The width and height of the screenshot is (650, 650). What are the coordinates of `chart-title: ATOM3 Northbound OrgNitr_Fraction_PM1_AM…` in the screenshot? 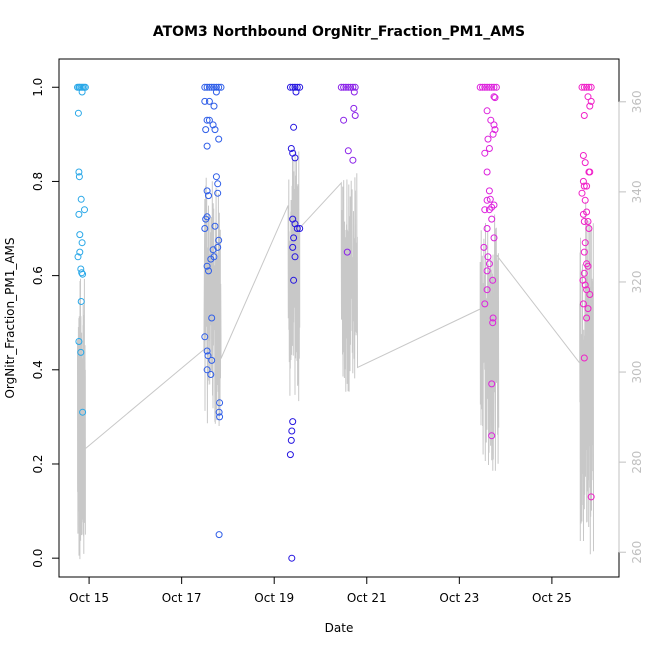 It's located at (339, 32).